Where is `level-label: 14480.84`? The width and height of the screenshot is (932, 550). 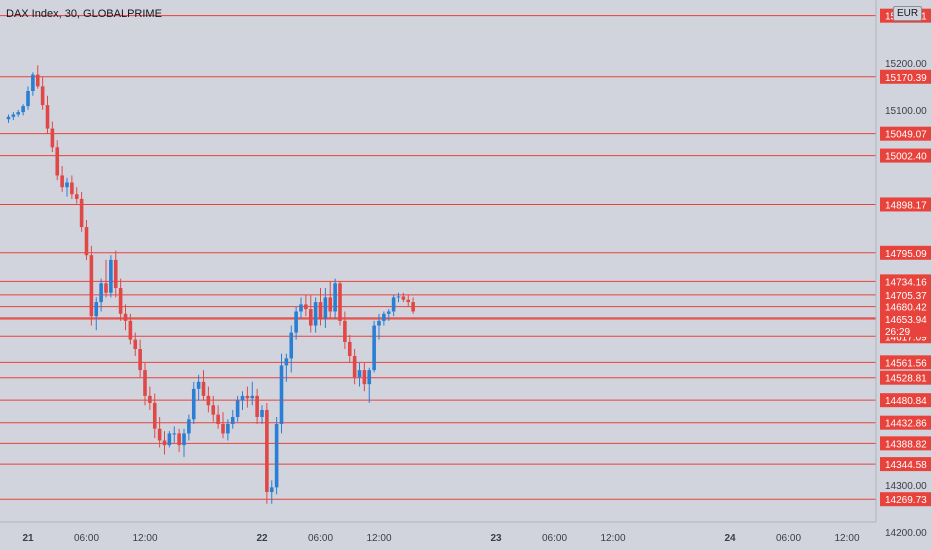 level-label: 14480.84 is located at coordinates (906, 401).